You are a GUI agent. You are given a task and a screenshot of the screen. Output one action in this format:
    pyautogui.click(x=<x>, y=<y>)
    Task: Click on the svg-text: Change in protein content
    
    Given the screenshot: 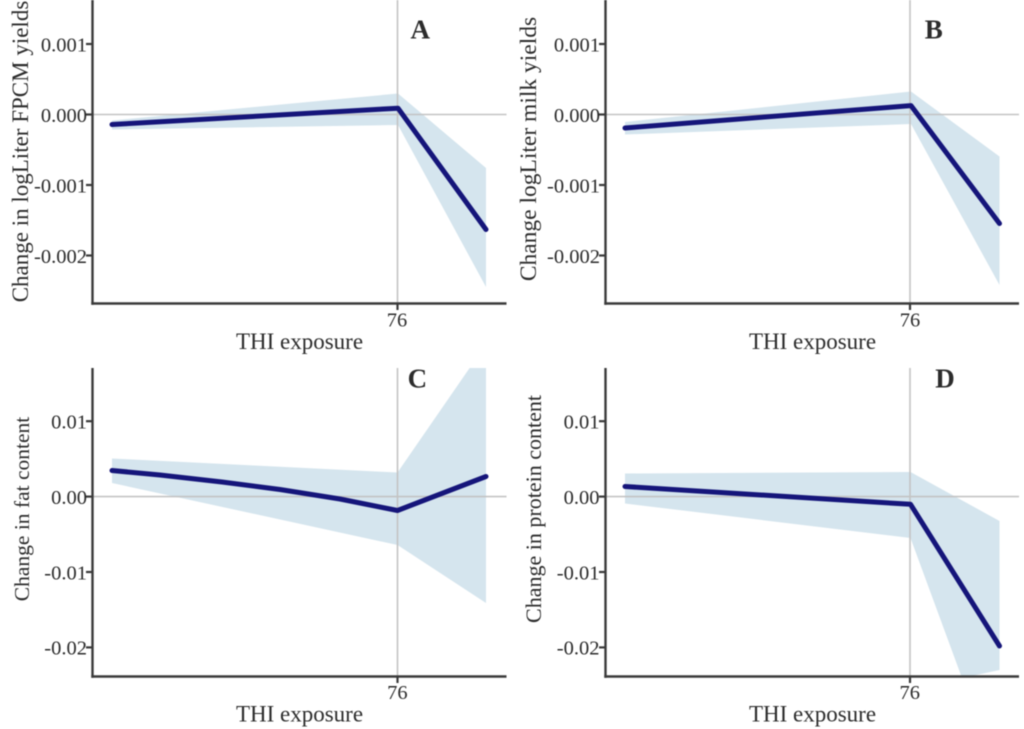 What is the action you would take?
    pyautogui.click(x=533, y=509)
    